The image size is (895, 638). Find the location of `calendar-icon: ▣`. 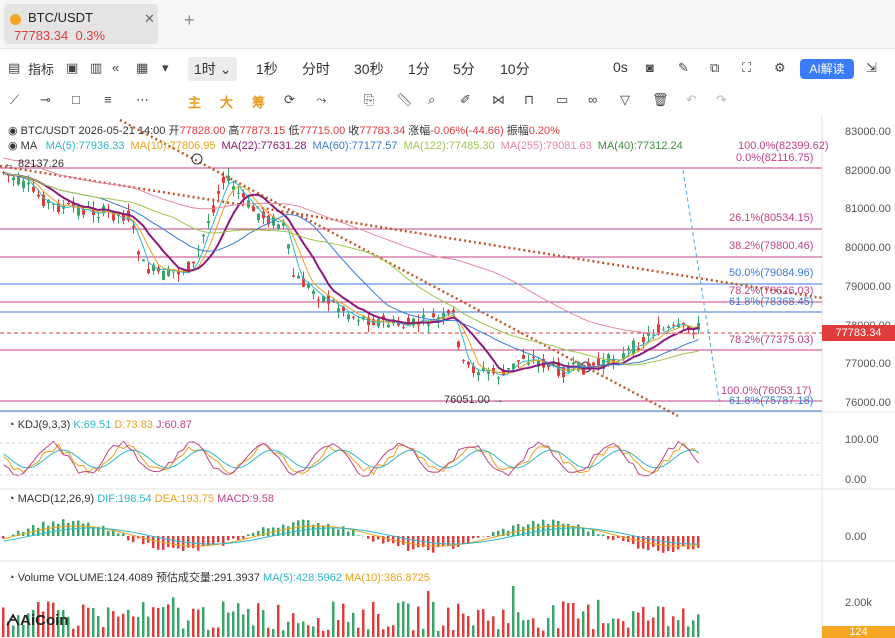

calendar-icon: ▣ is located at coordinates (72, 68).